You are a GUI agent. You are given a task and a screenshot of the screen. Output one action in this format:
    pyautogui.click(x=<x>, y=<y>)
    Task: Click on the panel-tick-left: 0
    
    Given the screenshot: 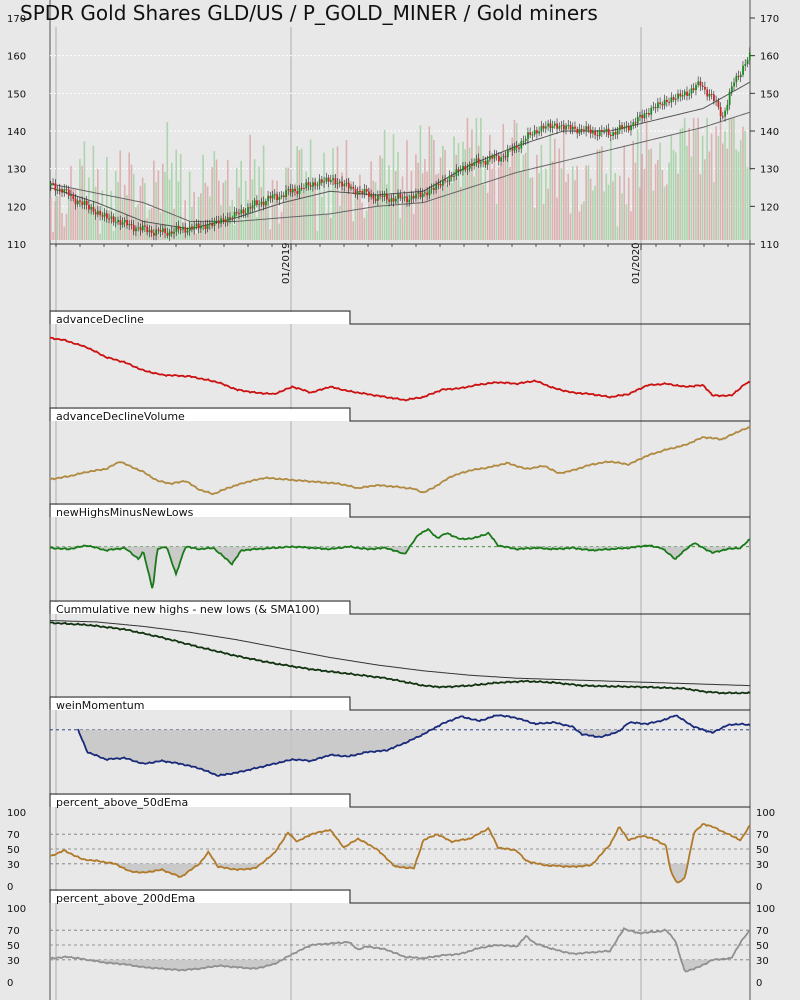 What is the action you would take?
    pyautogui.click(x=10, y=983)
    